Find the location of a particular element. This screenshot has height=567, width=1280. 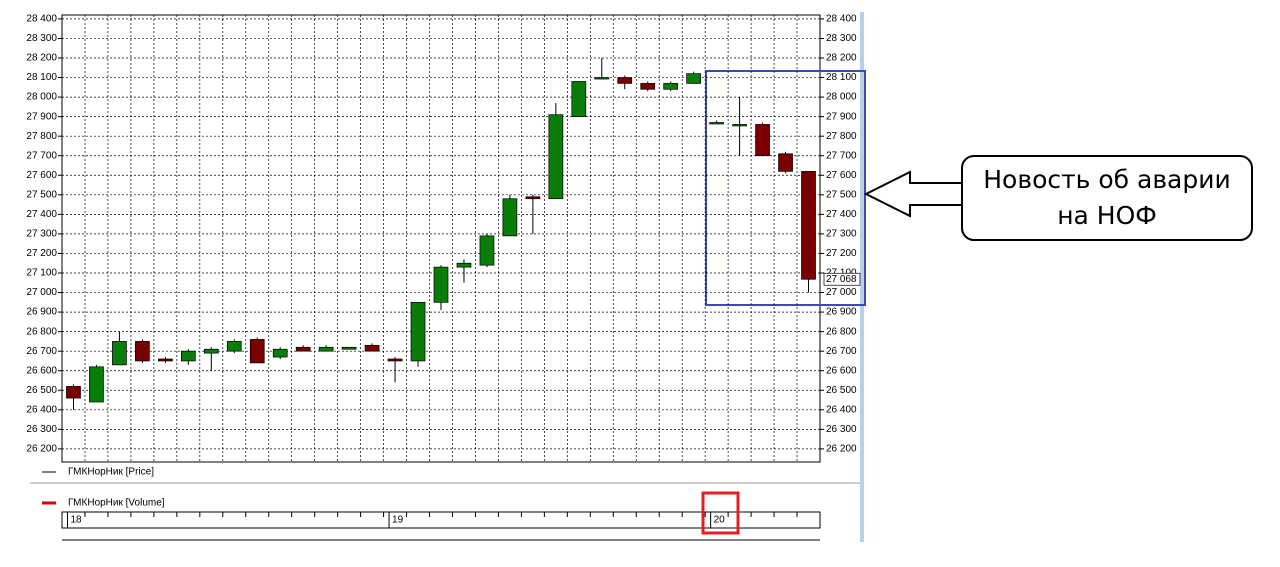

y2-tick-label: 26 400 is located at coordinates (841, 409).